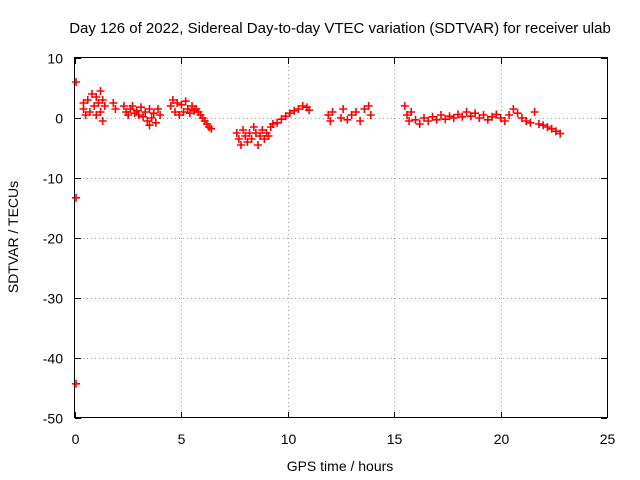 The height and width of the screenshot is (480, 640). I want to click on y-tick-label: 10, so click(55, 59).